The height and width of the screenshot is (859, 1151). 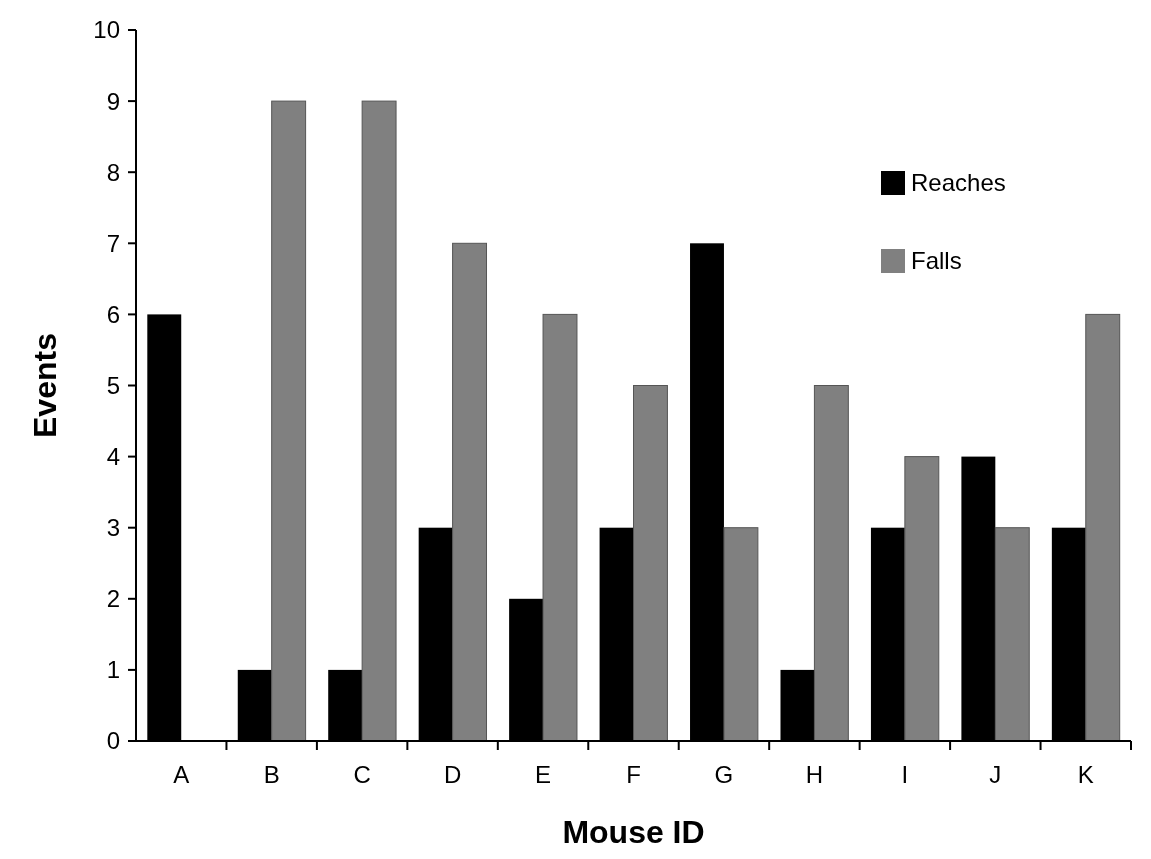 I want to click on x-tick-label: H, so click(x=814, y=774).